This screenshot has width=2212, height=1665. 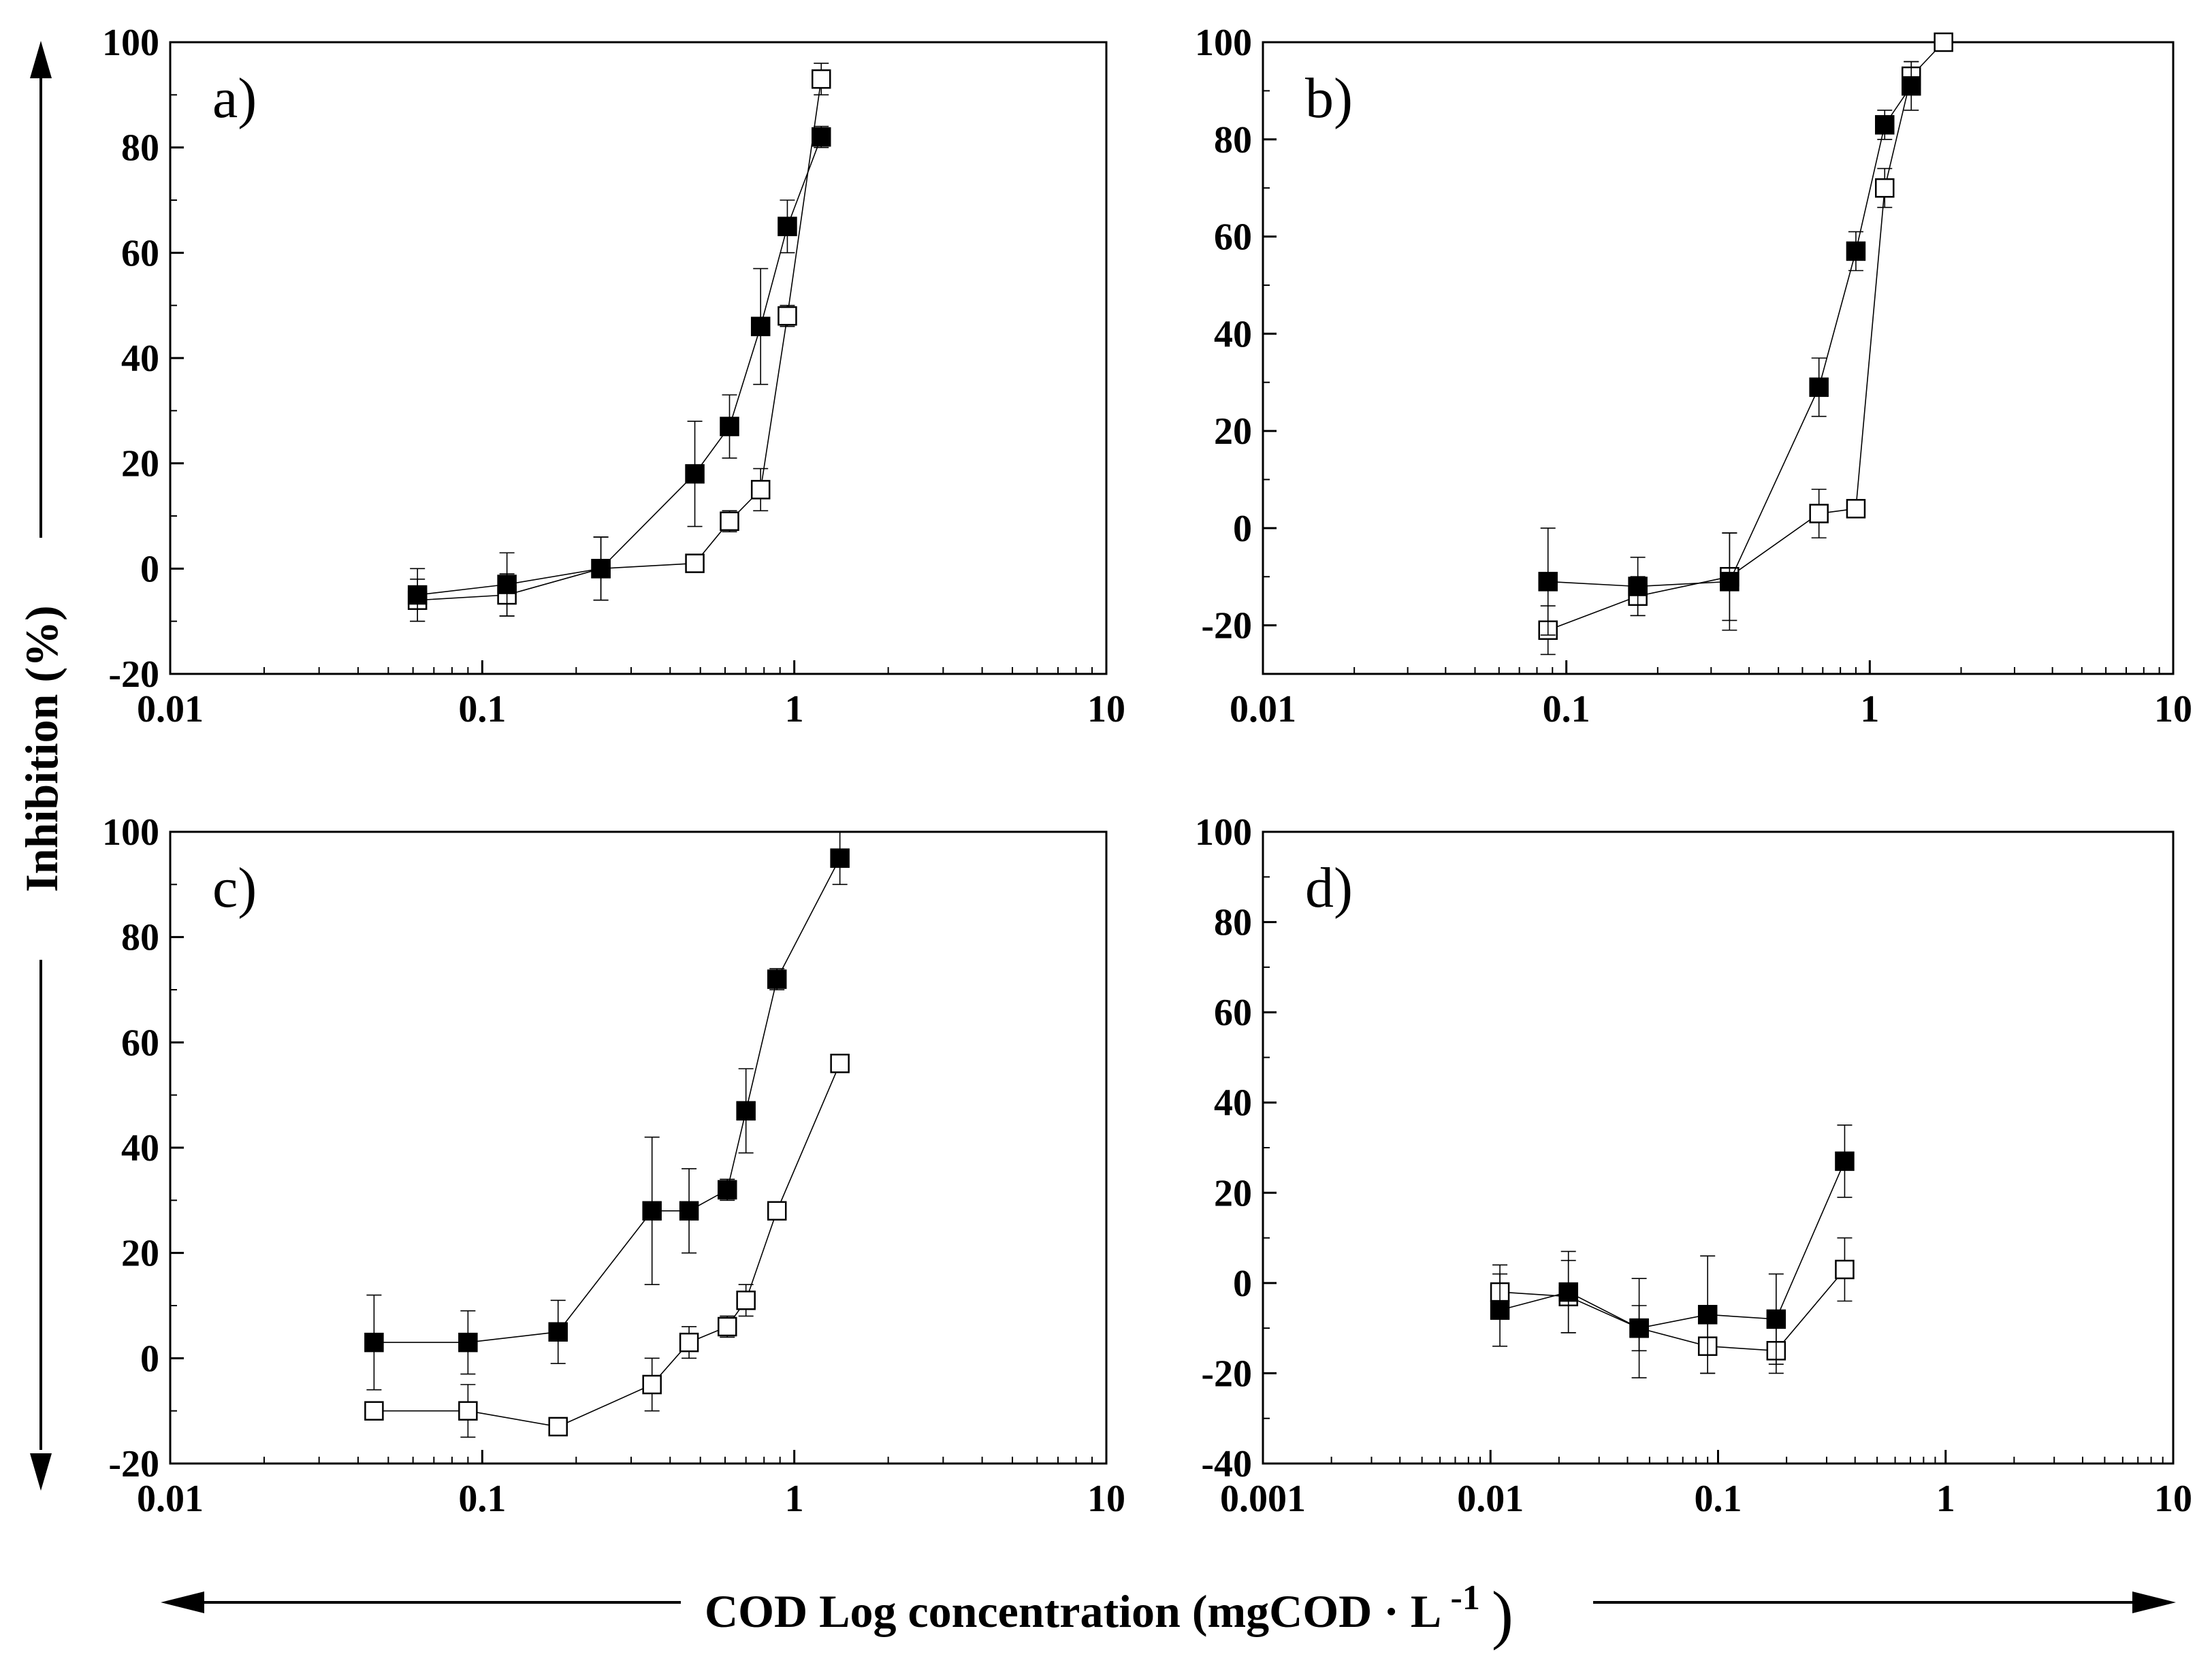 I want to click on y-tick-label: 40, so click(x=1233, y=334).